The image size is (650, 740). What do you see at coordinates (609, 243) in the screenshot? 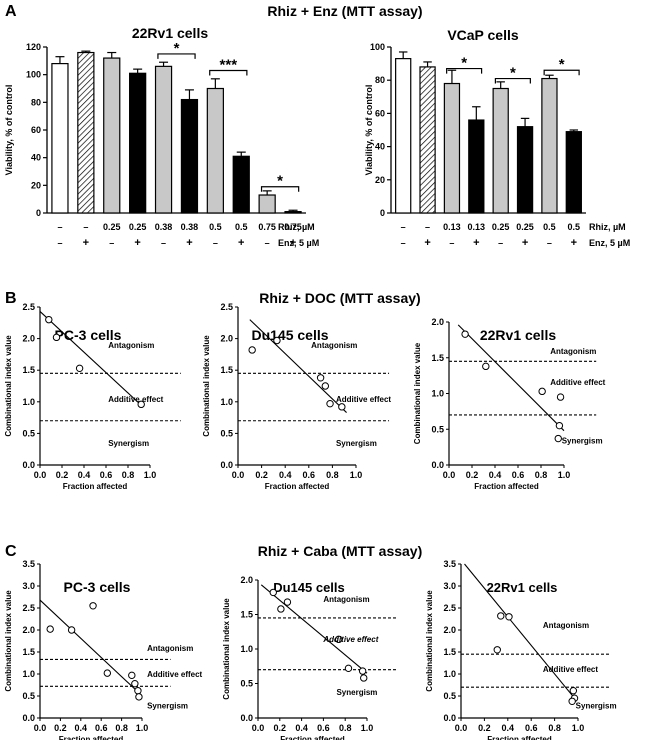
I see `enz-row-label: Enz, 5 µM` at bounding box center [609, 243].